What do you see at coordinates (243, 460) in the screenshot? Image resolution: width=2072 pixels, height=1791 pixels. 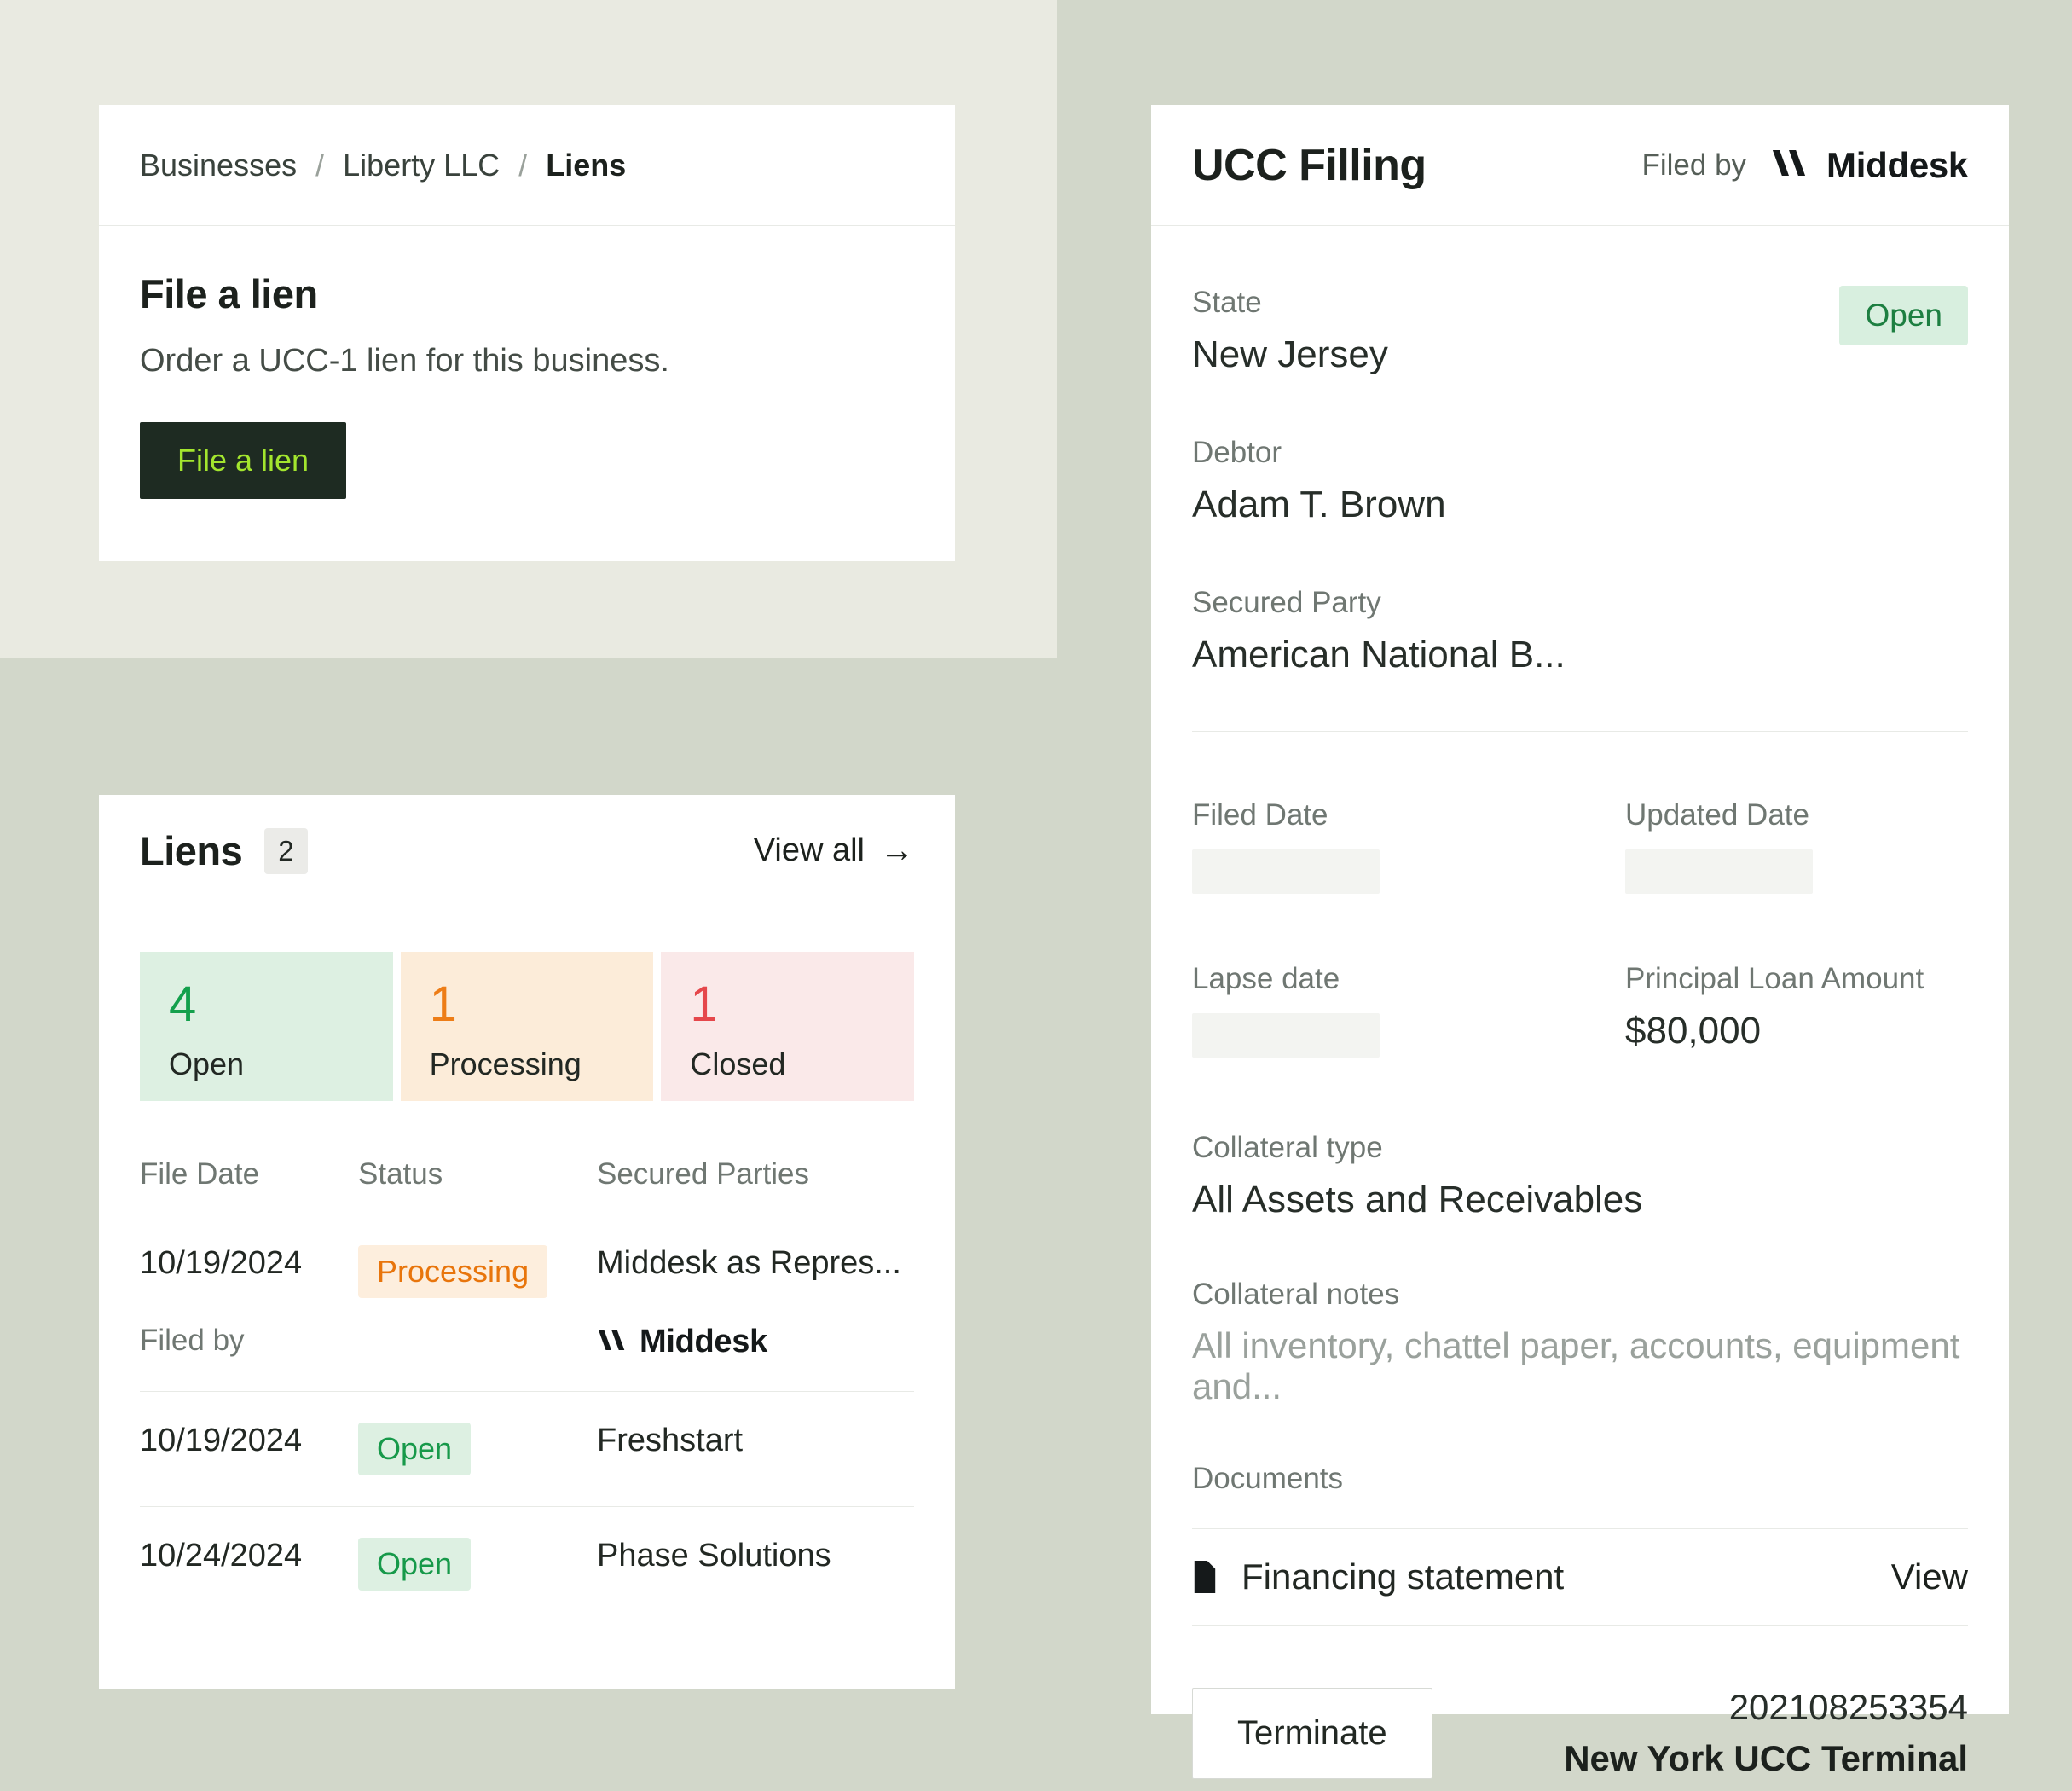 I see `file-lien-button: File a lien` at bounding box center [243, 460].